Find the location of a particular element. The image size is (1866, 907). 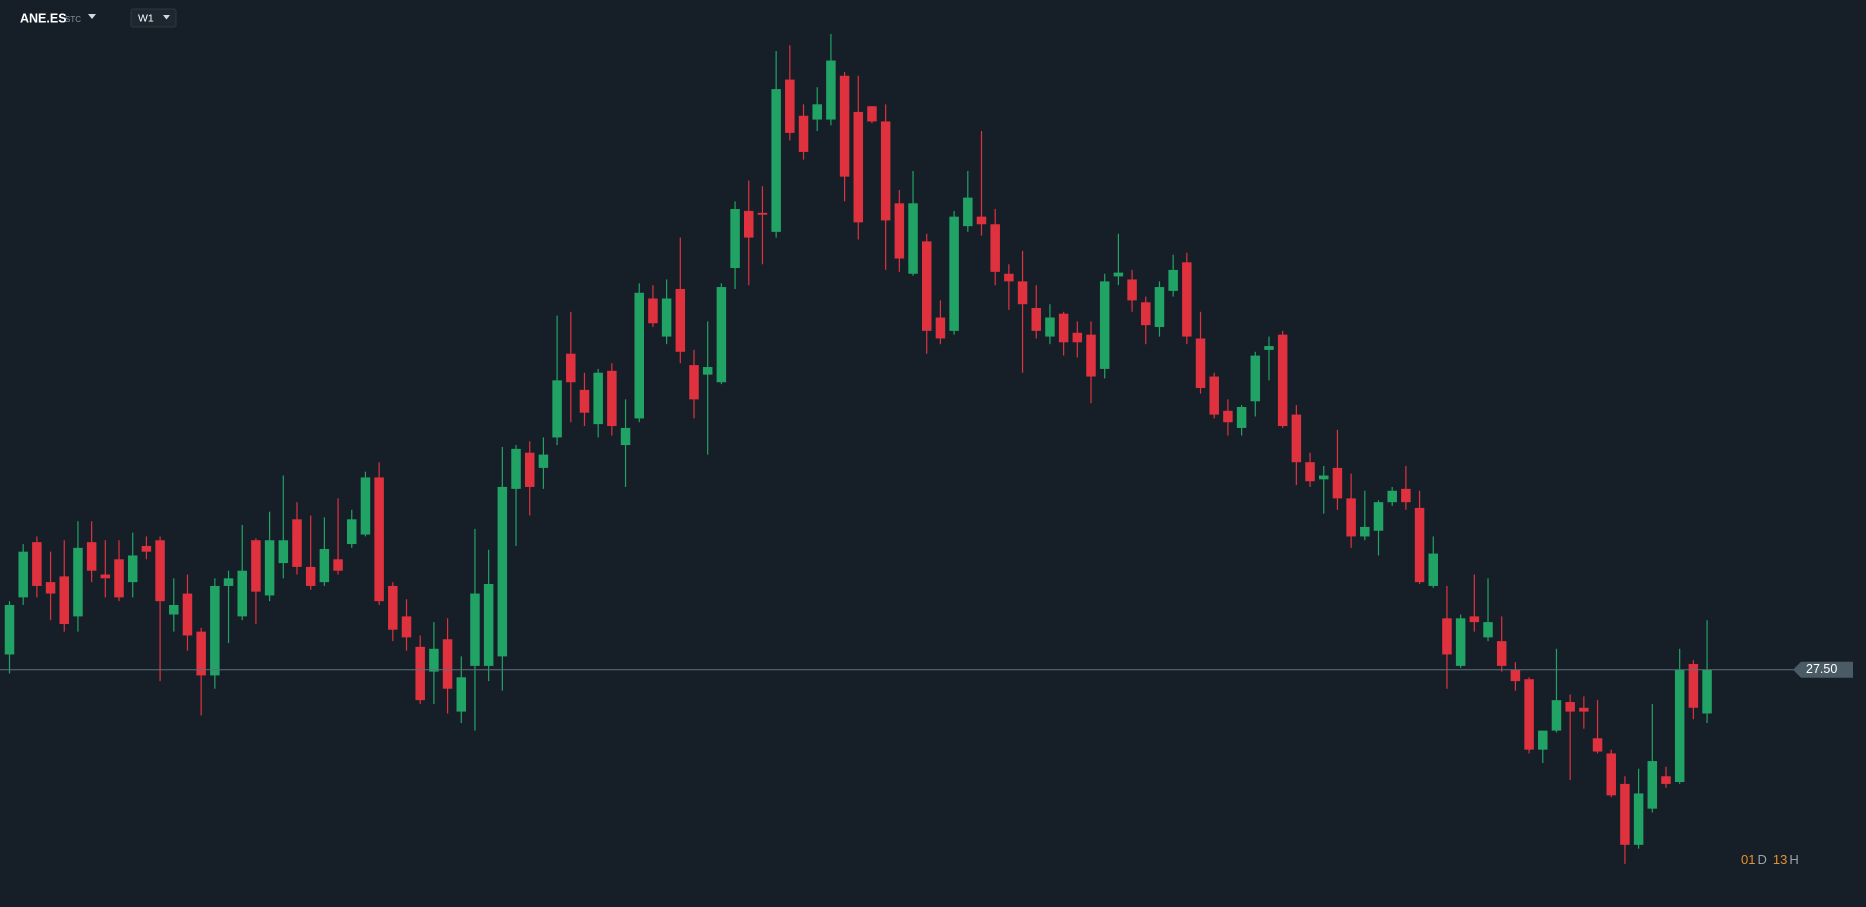

last-price-tag is located at coordinates (1823, 669).